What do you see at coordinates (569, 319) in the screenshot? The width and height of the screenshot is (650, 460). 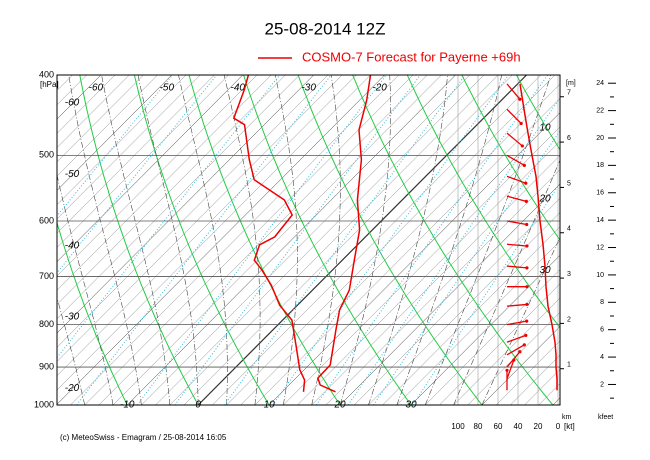 I see `km-tick-label: 2` at bounding box center [569, 319].